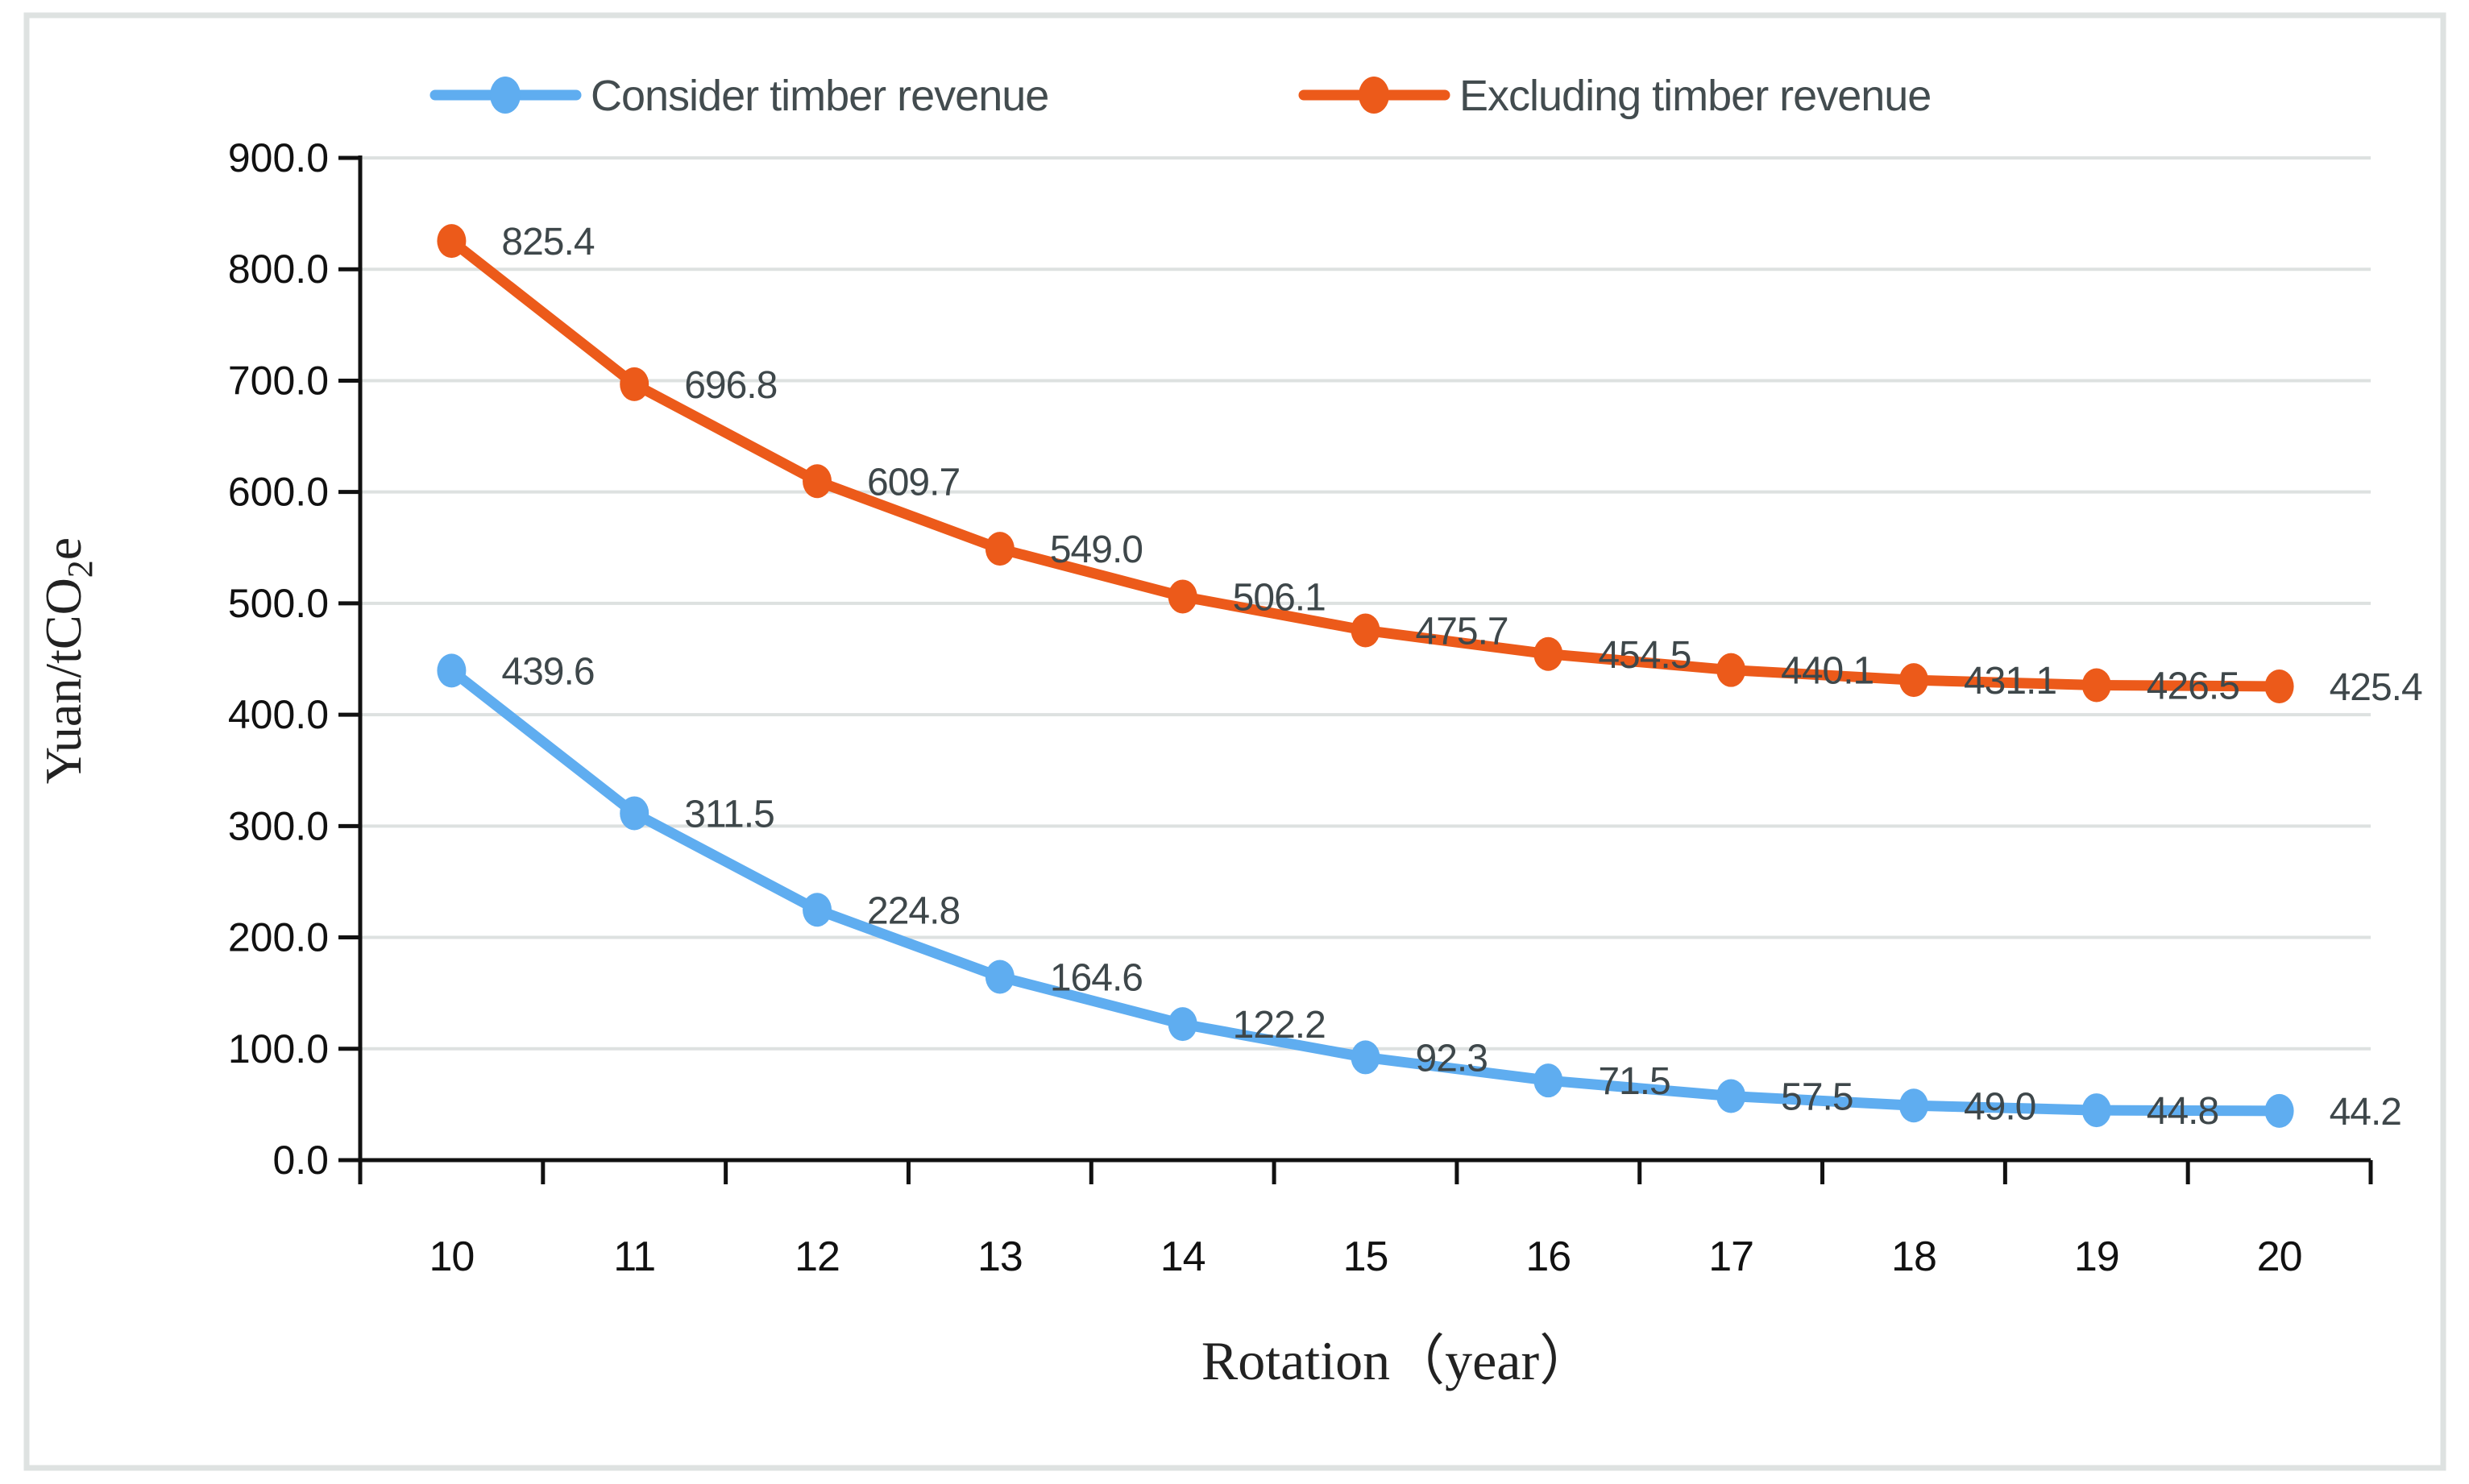 This screenshot has width=2469, height=1484. I want to click on data-label: 475.7, so click(1462, 631).